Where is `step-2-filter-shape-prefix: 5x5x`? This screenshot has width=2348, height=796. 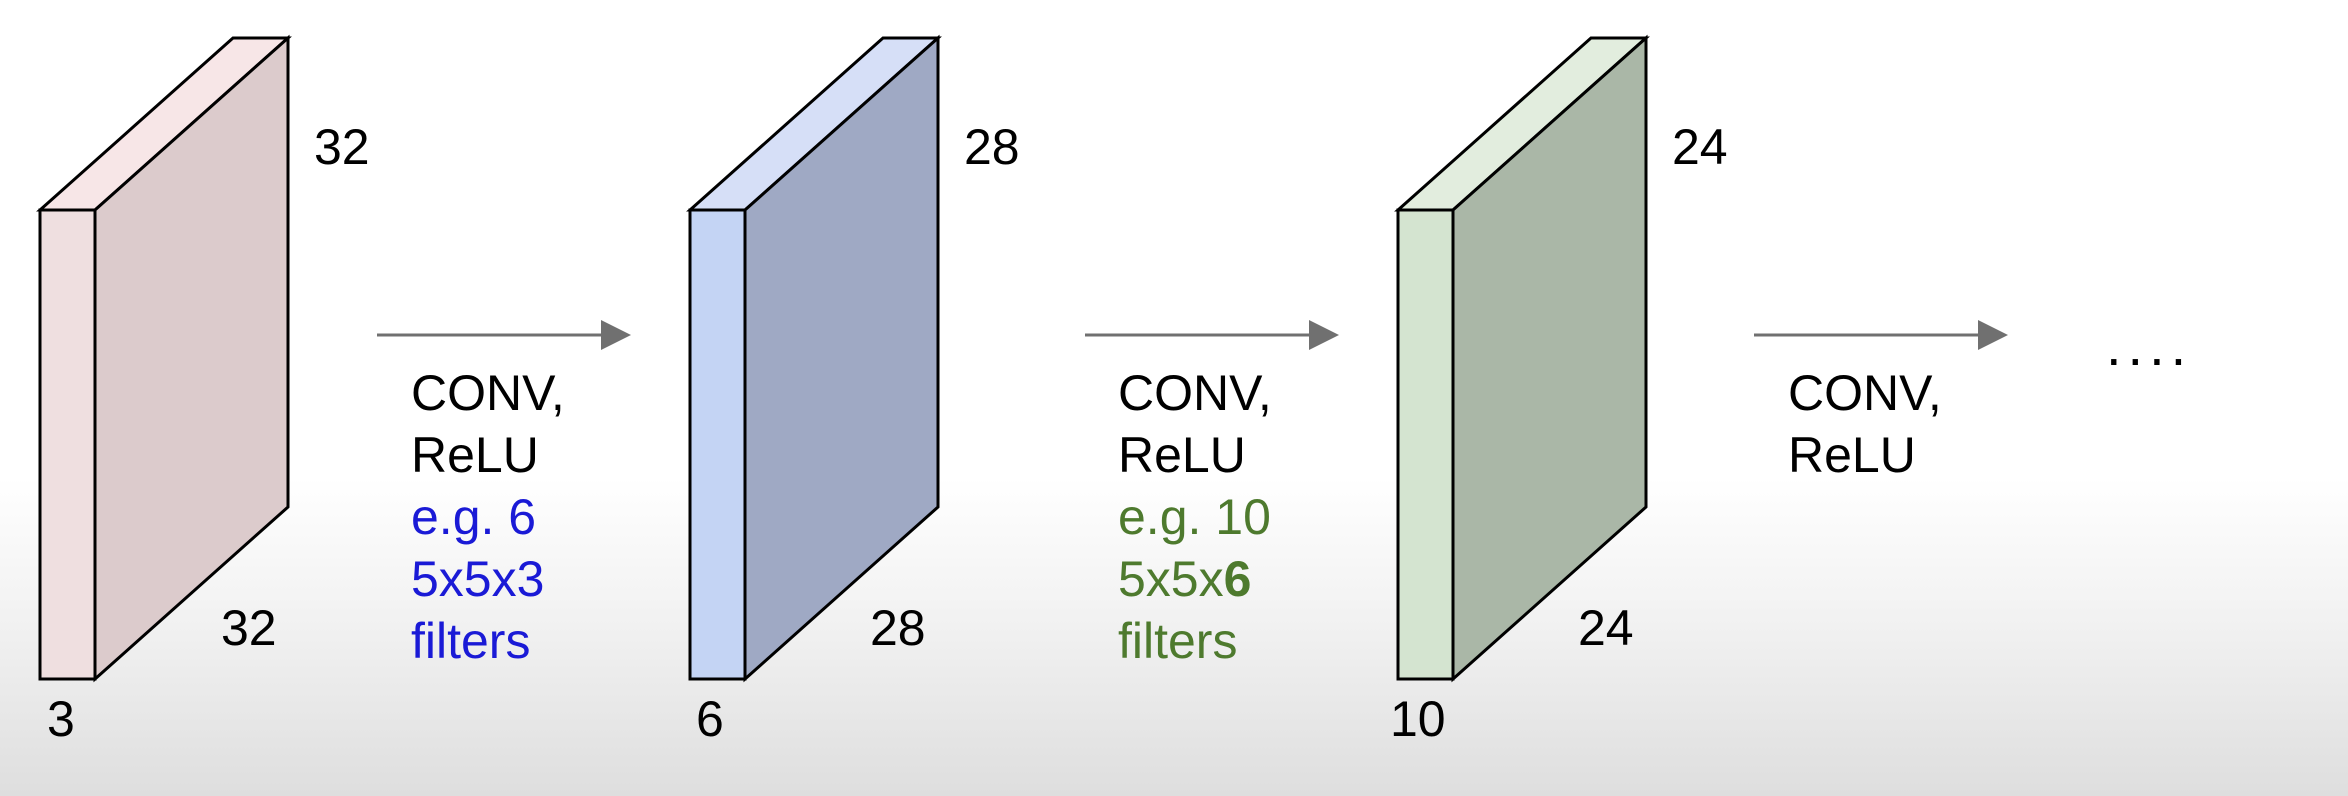 step-2-filter-shape-prefix: 5x5x is located at coordinates (1171, 579).